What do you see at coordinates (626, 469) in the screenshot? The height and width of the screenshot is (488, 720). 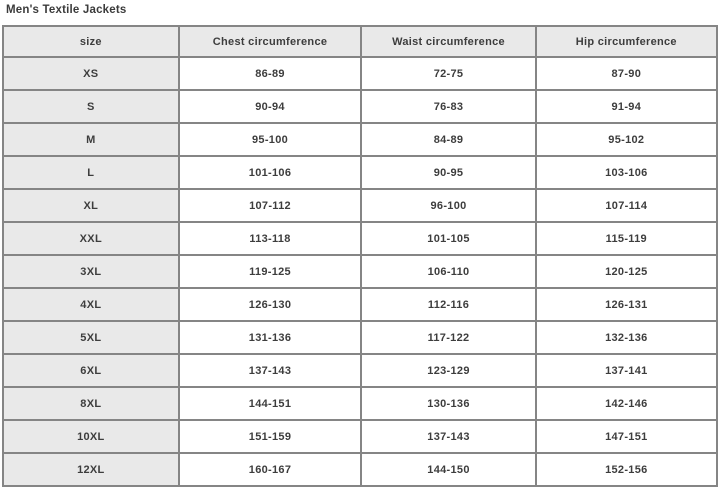 I see `hip-cell: 152-156` at bounding box center [626, 469].